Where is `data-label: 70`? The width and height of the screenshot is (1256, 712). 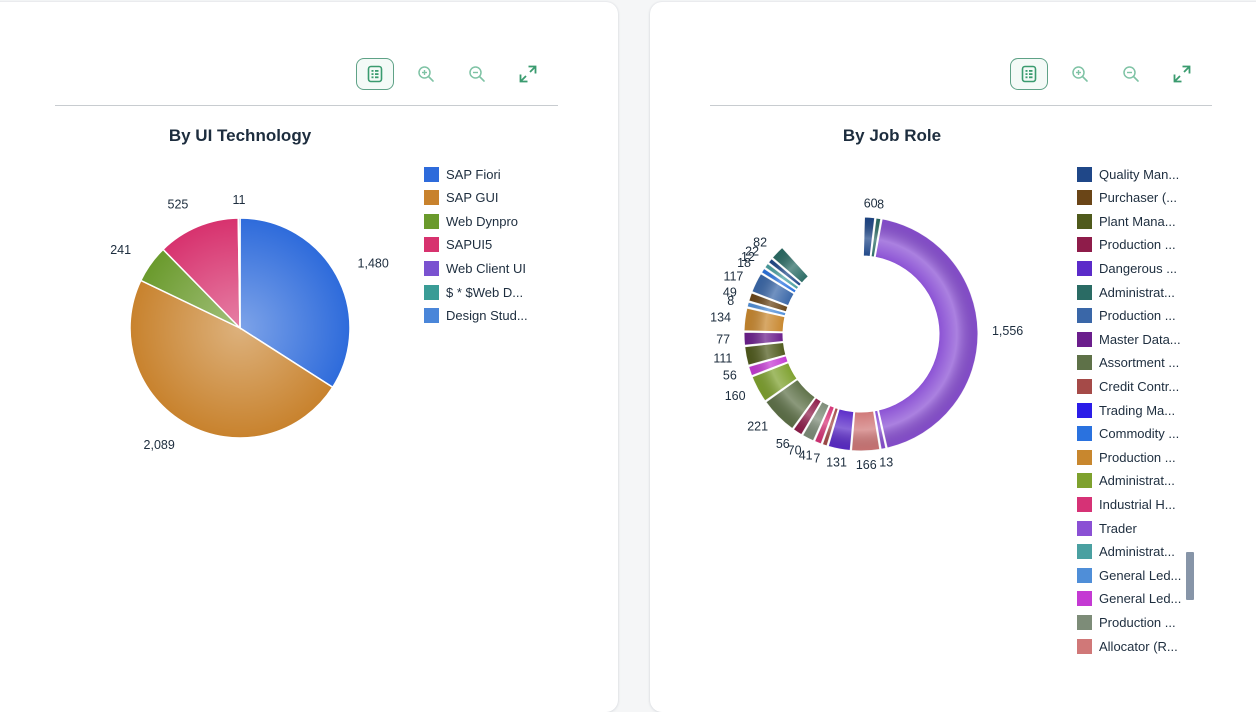
data-label: 70 is located at coordinates (795, 451).